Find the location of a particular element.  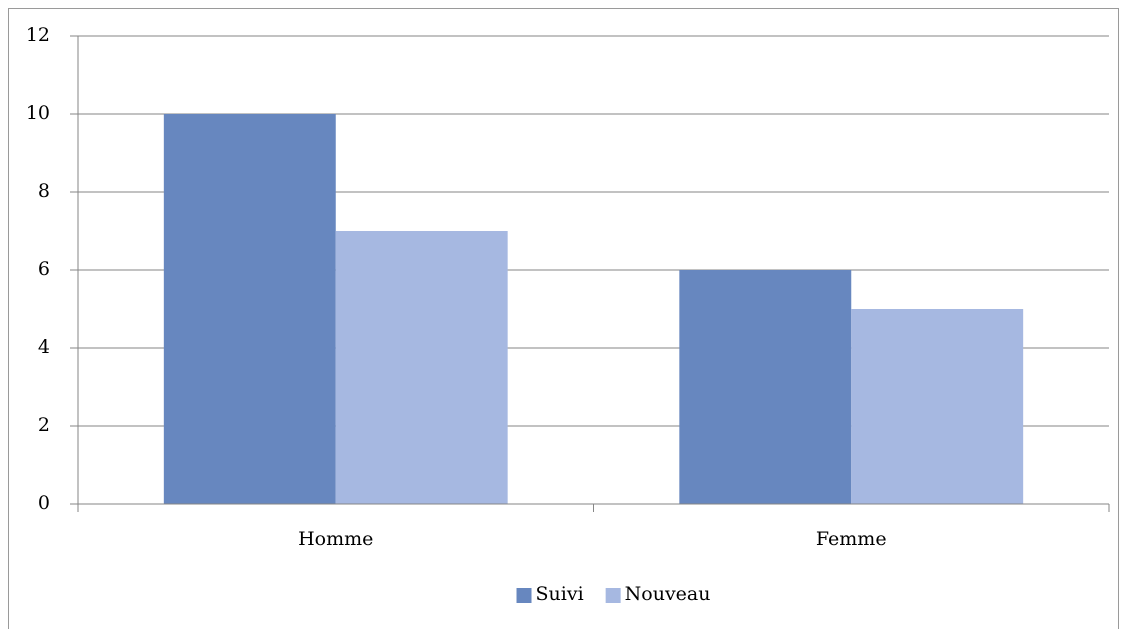

y-tick-label: 4 is located at coordinates (44, 347).